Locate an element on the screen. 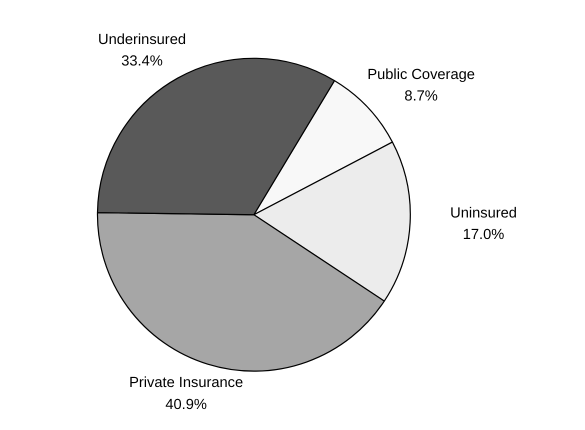  slice-label: Underinsured is located at coordinates (142, 40).